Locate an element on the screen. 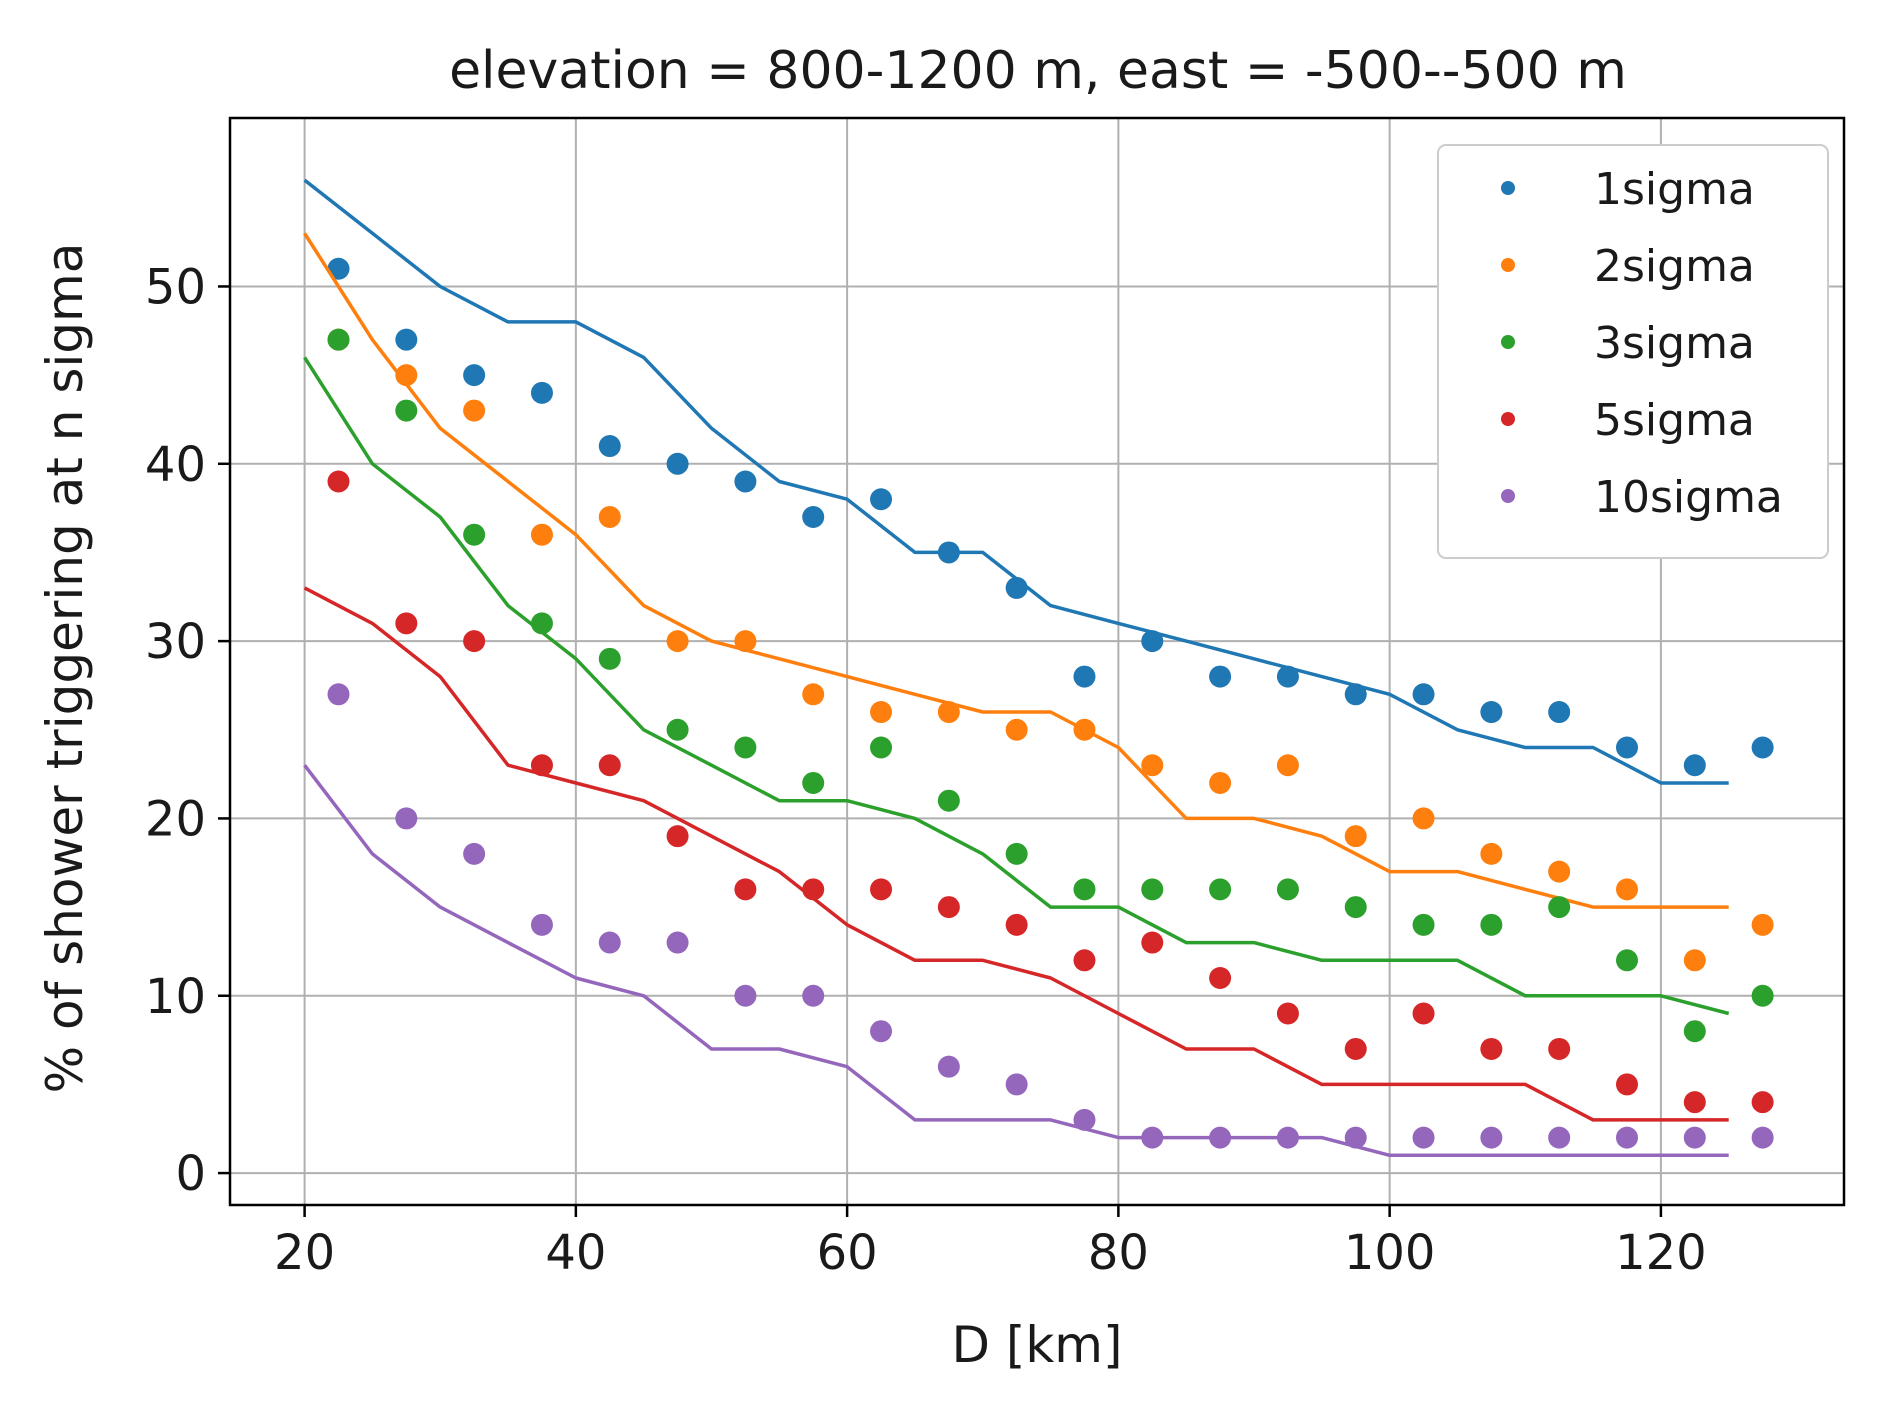  y-tick-label: 20 is located at coordinates (175, 819).